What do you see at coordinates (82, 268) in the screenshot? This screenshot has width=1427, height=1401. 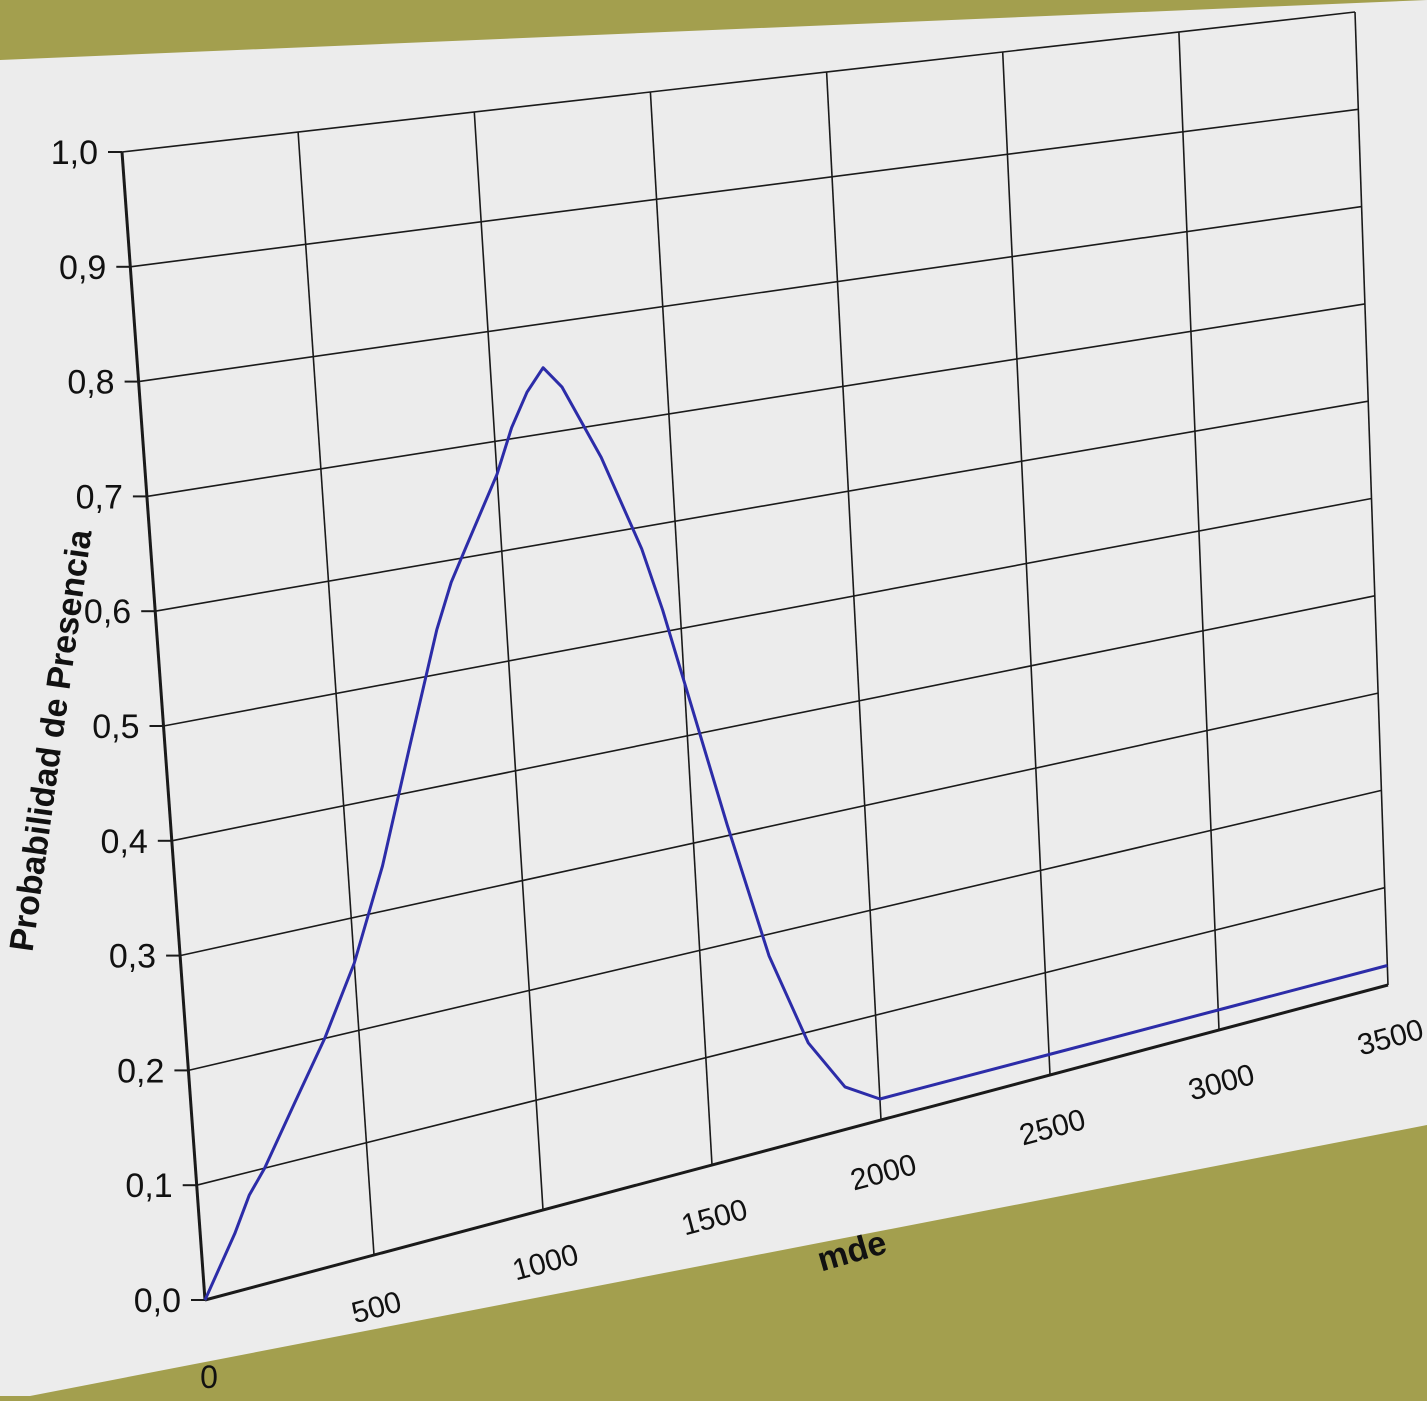 I see `y-tick-label: 0,9` at bounding box center [82, 268].